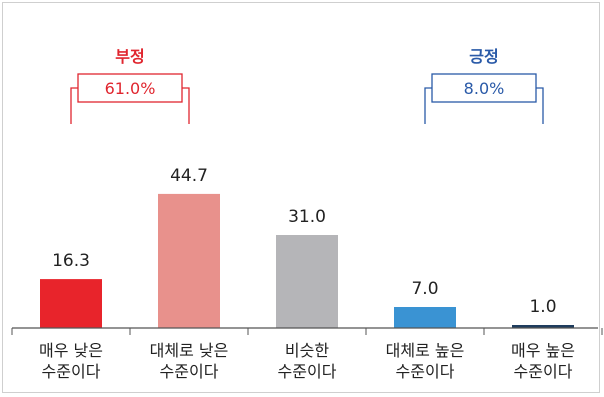 Image resolution: width=604 pixels, height=397 pixels. I want to click on group-title: 부정, so click(129, 56).